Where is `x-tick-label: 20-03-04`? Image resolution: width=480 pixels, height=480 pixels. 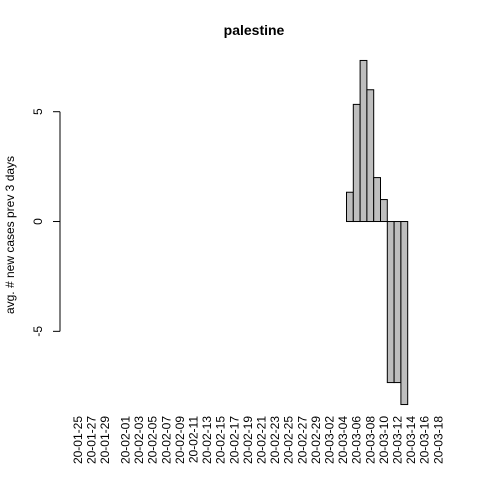 x-tick-label: 20-03-04 is located at coordinates (343, 440).